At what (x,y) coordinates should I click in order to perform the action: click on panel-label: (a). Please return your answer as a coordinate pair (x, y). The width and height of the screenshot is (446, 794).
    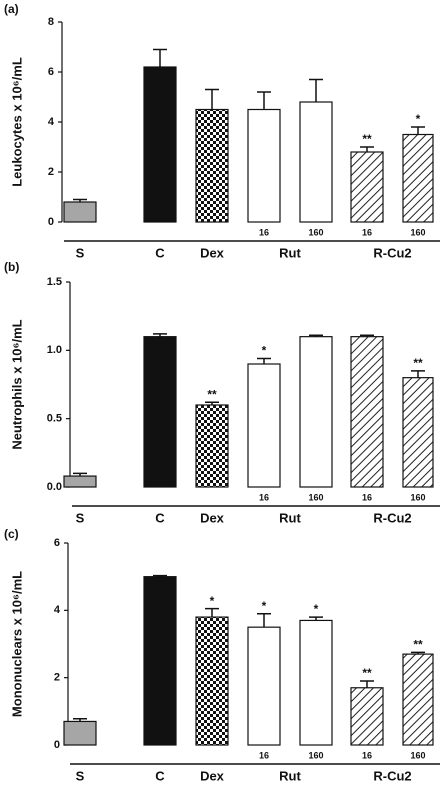
    Looking at the image, I should click on (11, 9).